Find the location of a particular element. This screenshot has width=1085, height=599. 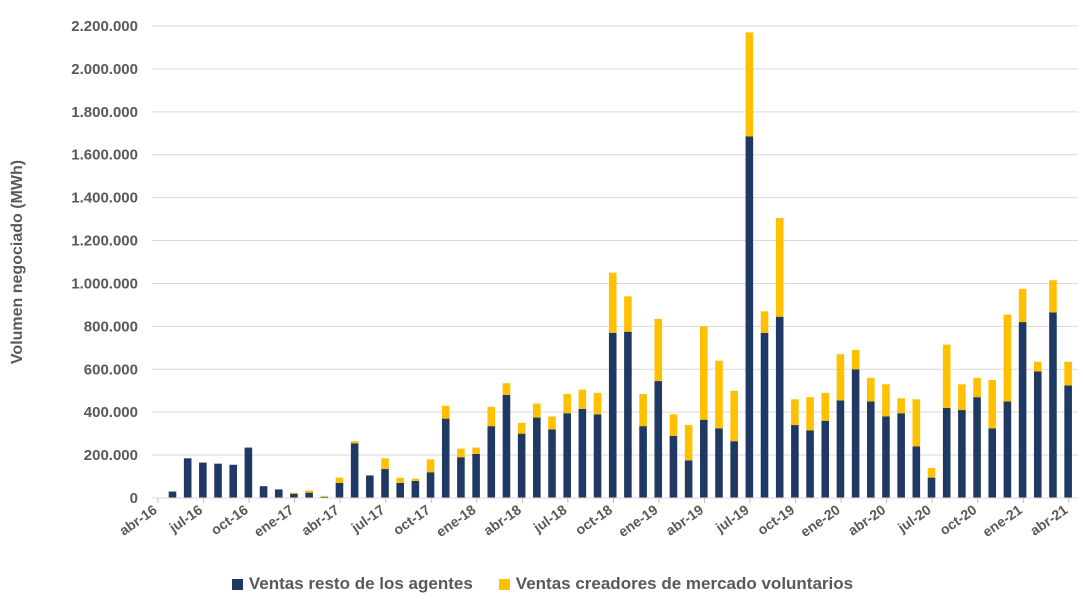

y-tick-label: 1.800.000 is located at coordinates (104, 112).